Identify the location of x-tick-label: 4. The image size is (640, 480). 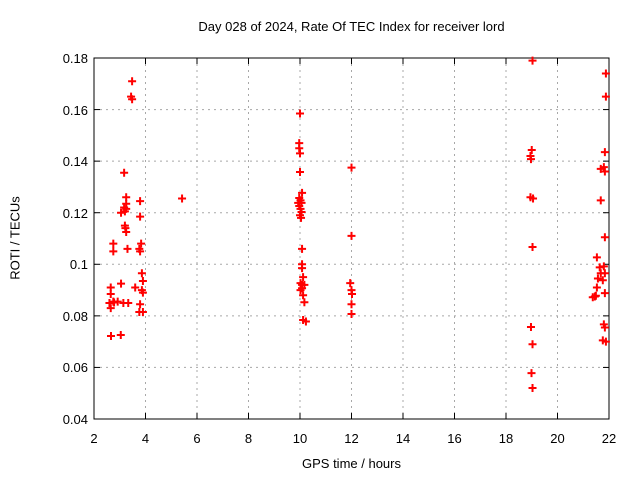
(145, 438).